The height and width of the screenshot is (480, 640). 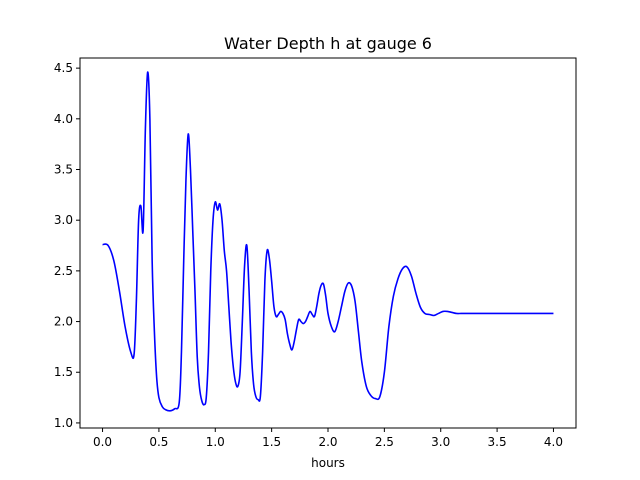 I want to click on y-tick-label: 2.0, so click(x=63, y=322).